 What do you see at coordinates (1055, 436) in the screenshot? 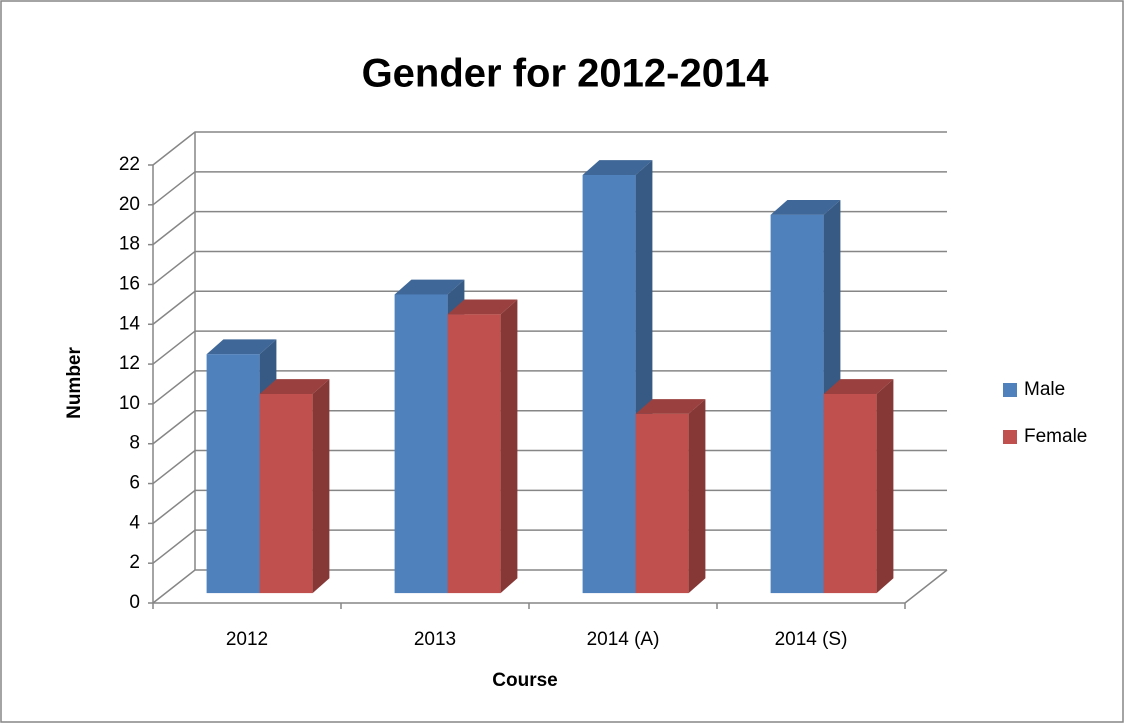
I see `legend-label: Female` at bounding box center [1055, 436].